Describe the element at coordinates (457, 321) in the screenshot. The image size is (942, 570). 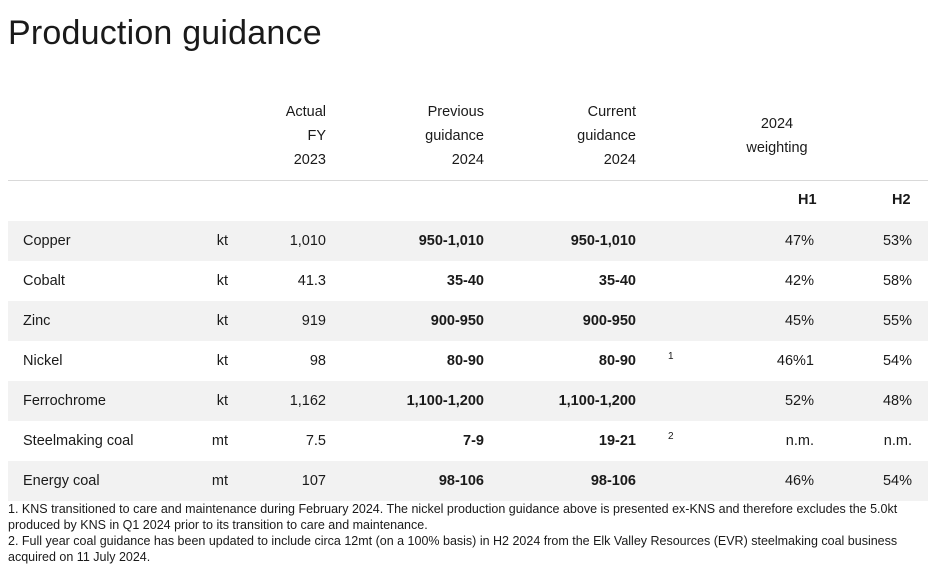
I see `row-previous: 900-950` at that location.